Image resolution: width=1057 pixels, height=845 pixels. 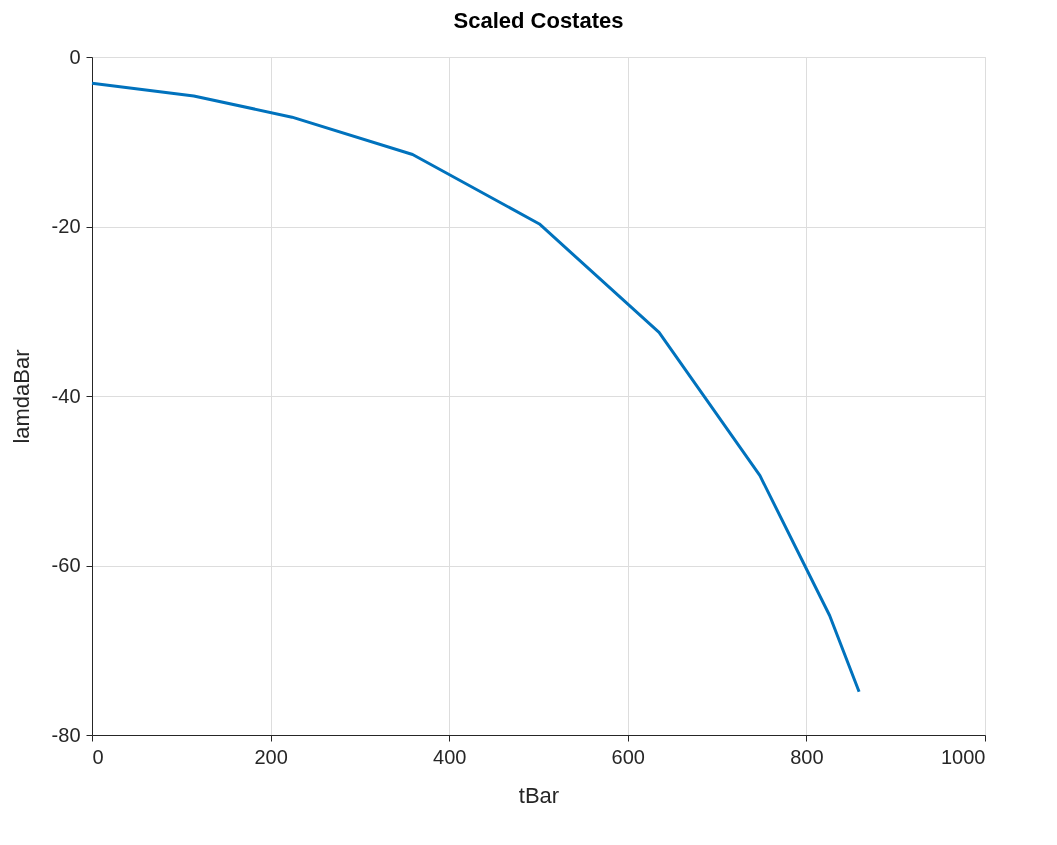 What do you see at coordinates (271, 756) in the screenshot?
I see `x-tick-label: 200` at bounding box center [271, 756].